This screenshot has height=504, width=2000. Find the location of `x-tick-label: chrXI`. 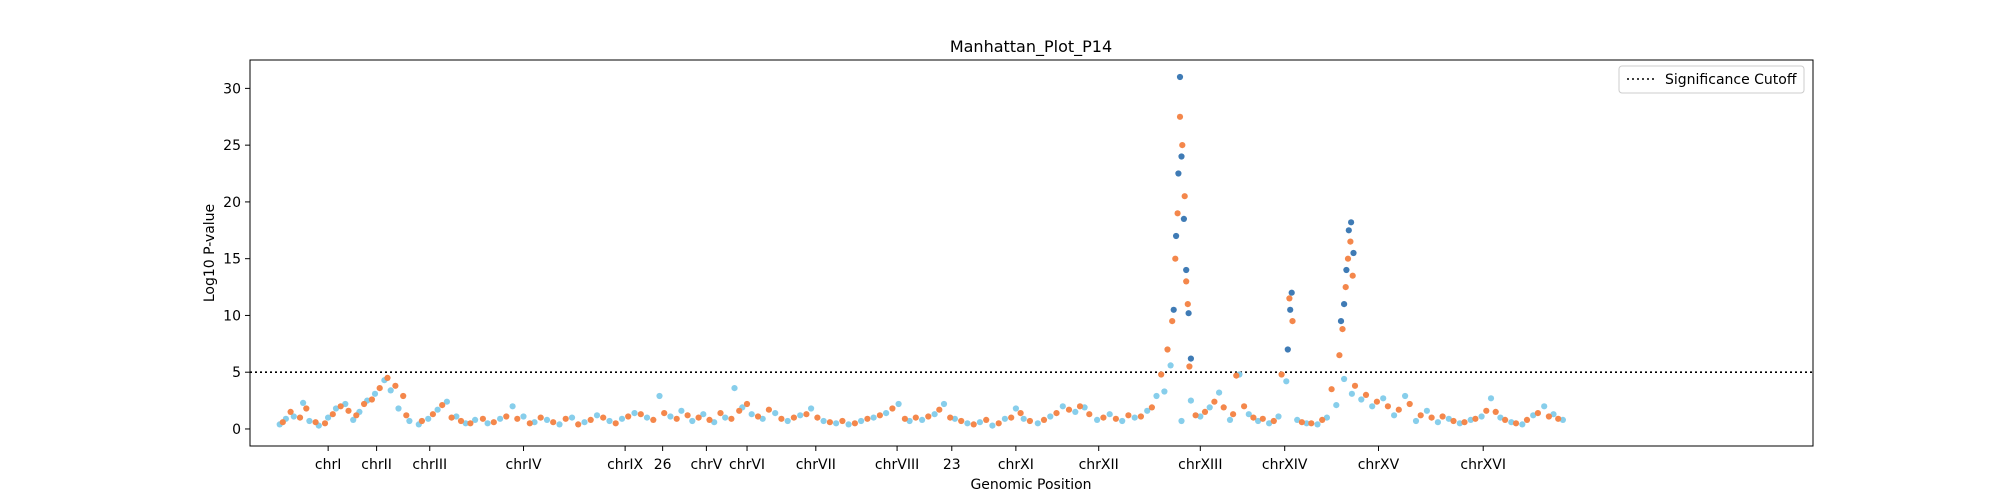

x-tick-label: chrXI is located at coordinates (1016, 465).